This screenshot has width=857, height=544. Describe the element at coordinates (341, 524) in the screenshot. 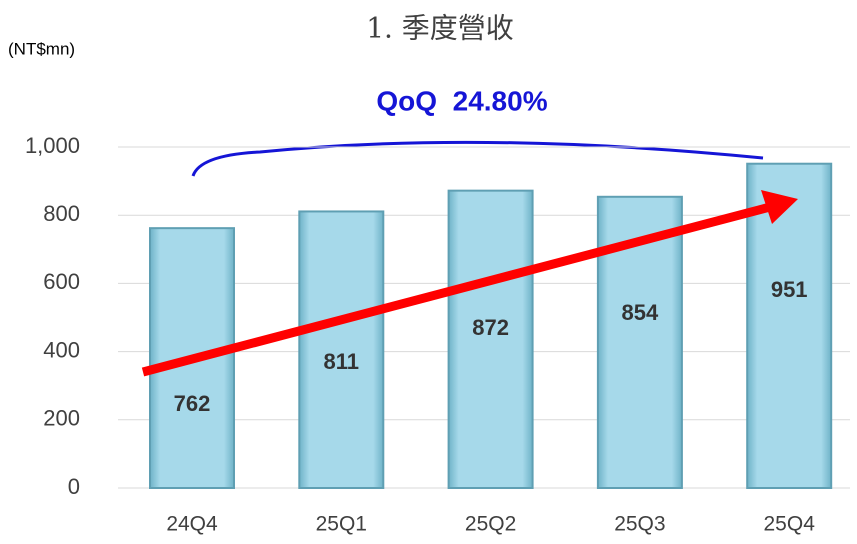

I see `x-tick-label: 25Q1` at that location.